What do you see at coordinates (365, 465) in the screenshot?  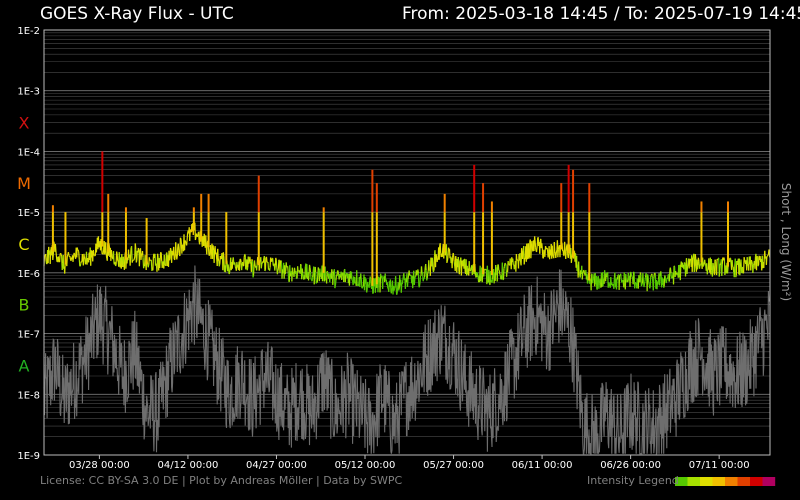 I see `x-tick-label: 05/12 00:00` at bounding box center [365, 465].